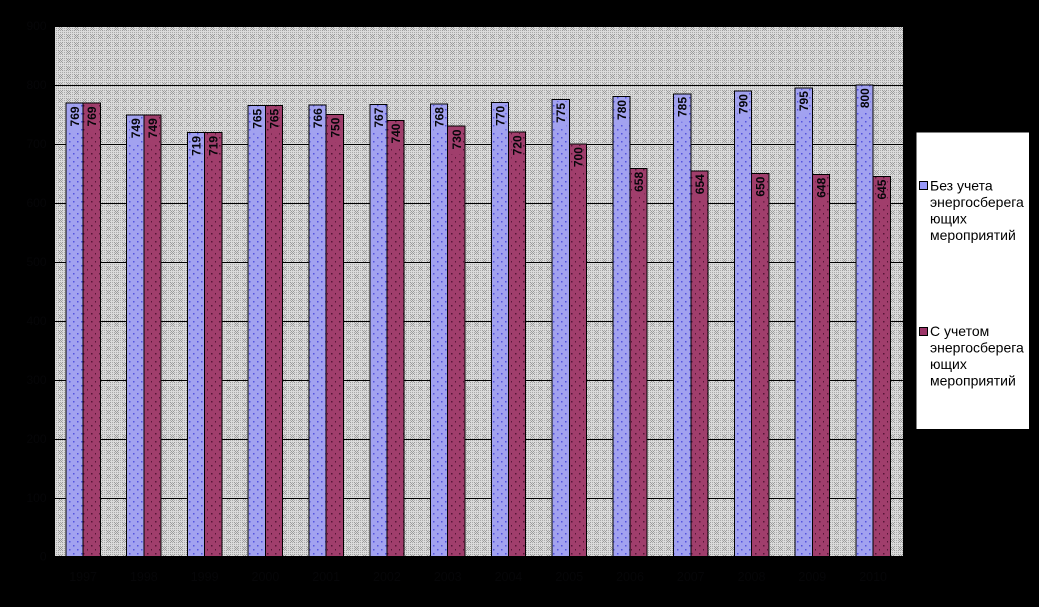  What do you see at coordinates (43, 557) in the screenshot?
I see `svg-text: 0` at bounding box center [43, 557].